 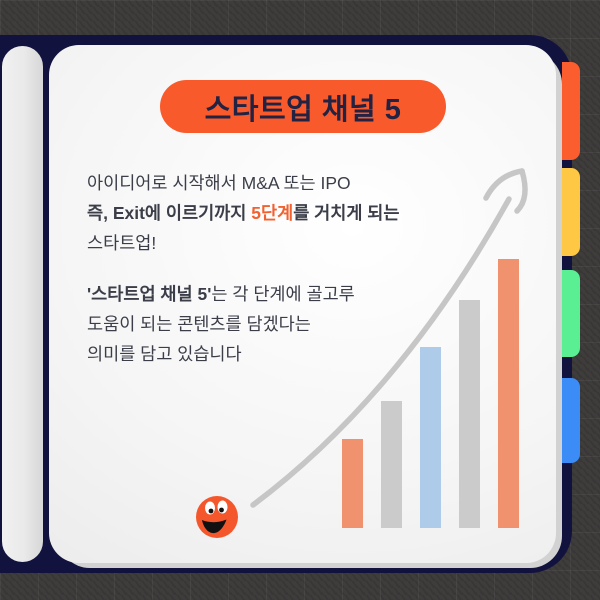 I want to click on intro-line-3: 스타트업!, so click(x=122, y=243).